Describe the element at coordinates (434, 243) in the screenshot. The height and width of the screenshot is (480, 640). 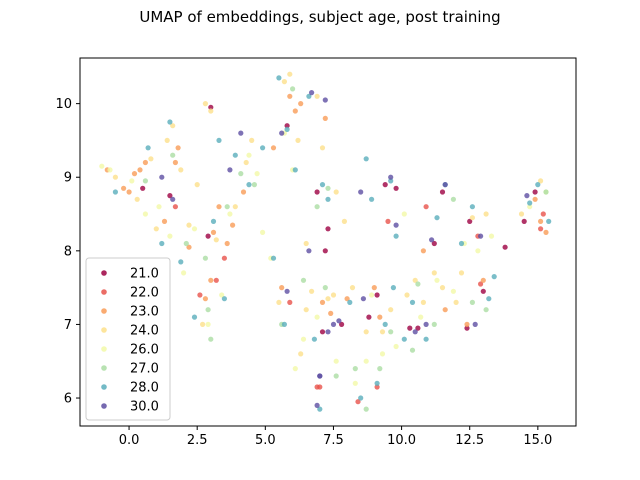
I see `point-21.0-16` at that location.